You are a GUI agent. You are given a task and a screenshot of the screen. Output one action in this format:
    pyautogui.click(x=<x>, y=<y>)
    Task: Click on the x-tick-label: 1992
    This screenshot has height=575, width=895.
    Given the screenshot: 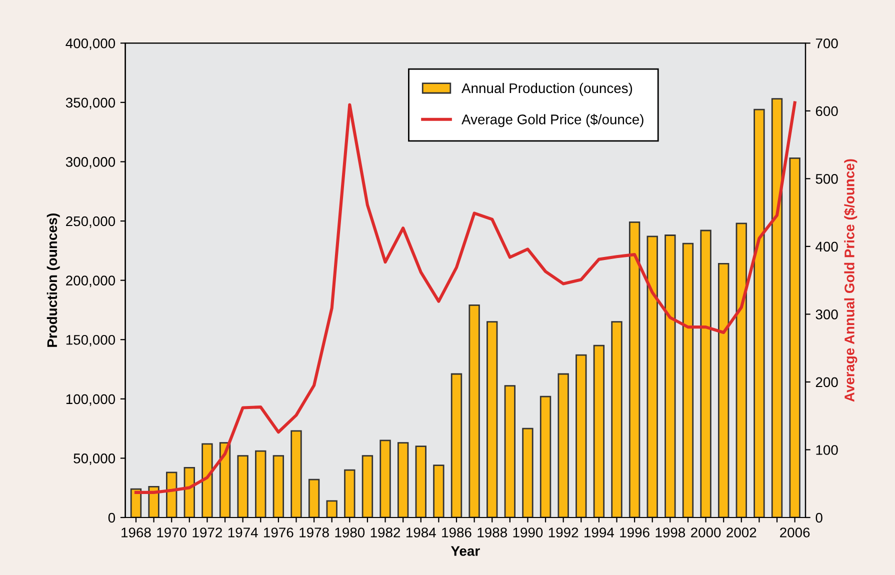 What is the action you would take?
    pyautogui.click(x=563, y=533)
    